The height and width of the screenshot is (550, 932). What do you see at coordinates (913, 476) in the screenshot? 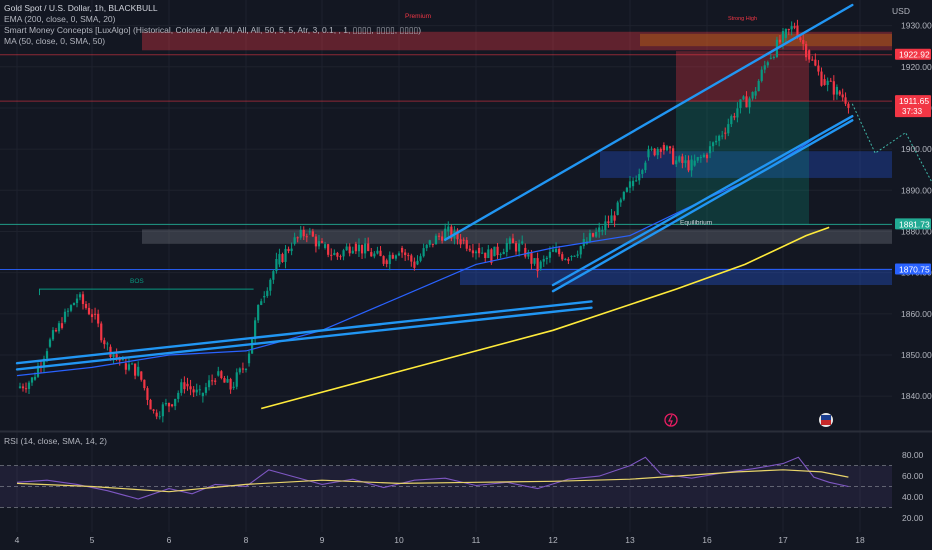
I see `rsi-axis-tick: 60.00` at bounding box center [913, 476].